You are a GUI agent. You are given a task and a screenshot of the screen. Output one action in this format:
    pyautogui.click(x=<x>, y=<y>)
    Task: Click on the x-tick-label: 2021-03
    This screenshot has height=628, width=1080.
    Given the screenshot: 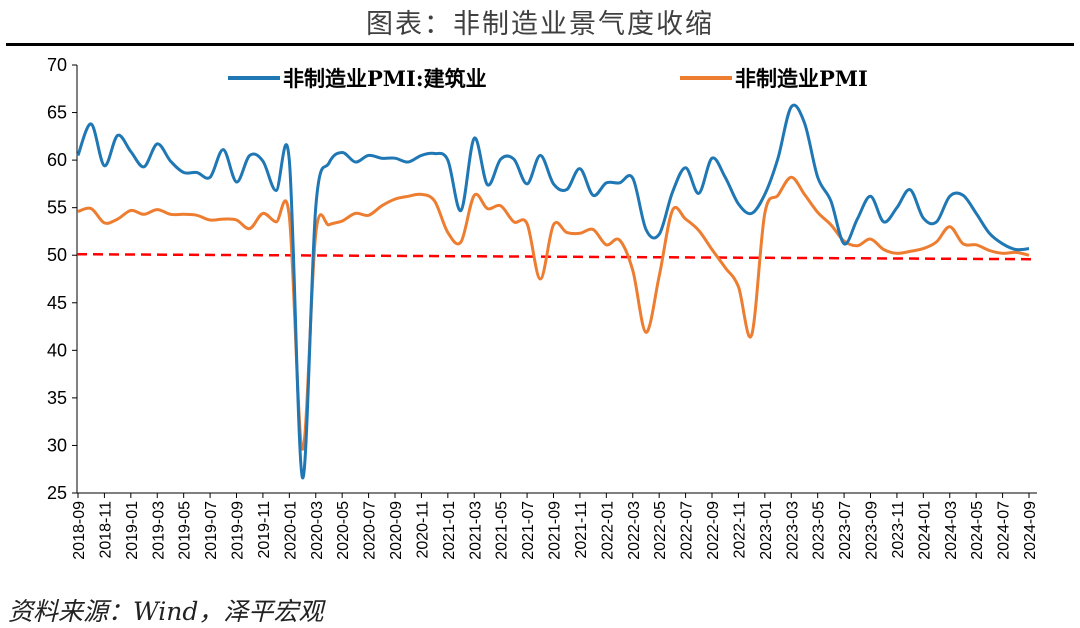 What is the action you would take?
    pyautogui.click(x=475, y=530)
    